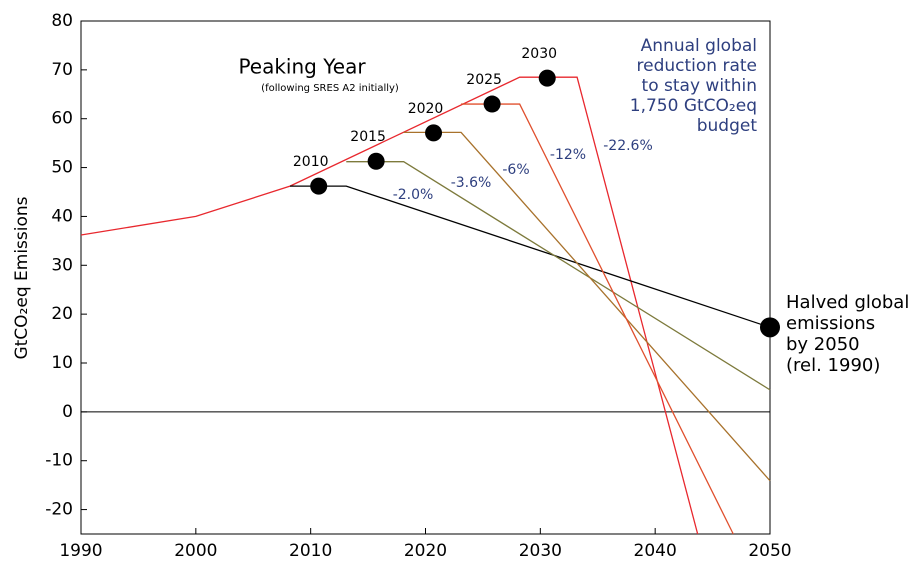 The image size is (920, 582). Describe the element at coordinates (59, 461) in the screenshot. I see `y-tick-label: -10` at that location.